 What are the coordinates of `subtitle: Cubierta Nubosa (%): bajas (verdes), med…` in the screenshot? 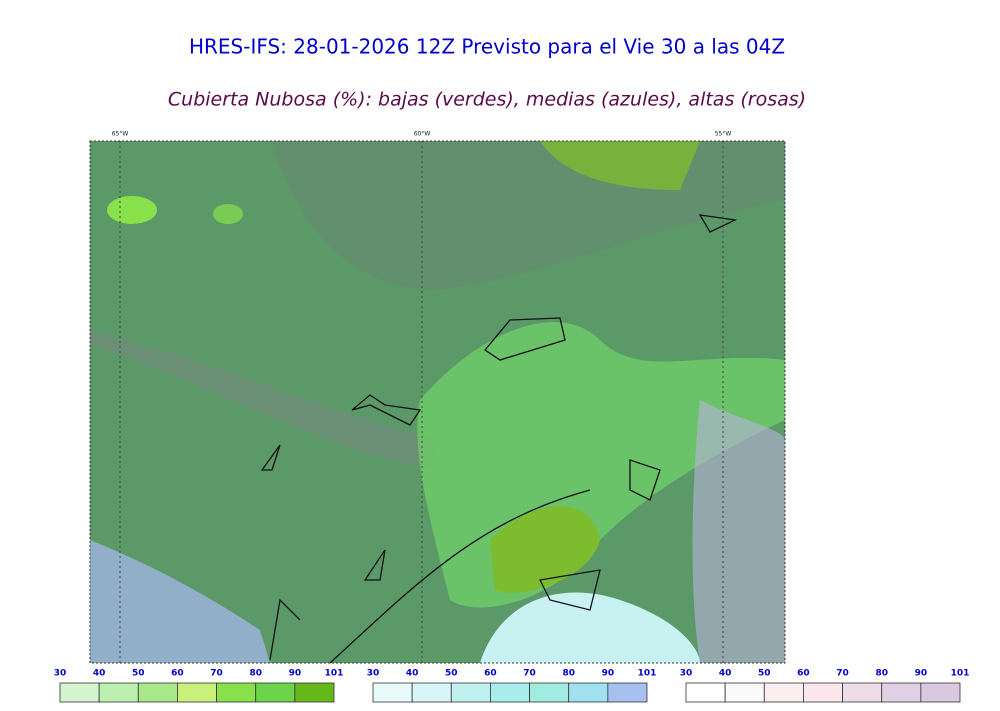 It's located at (487, 100).